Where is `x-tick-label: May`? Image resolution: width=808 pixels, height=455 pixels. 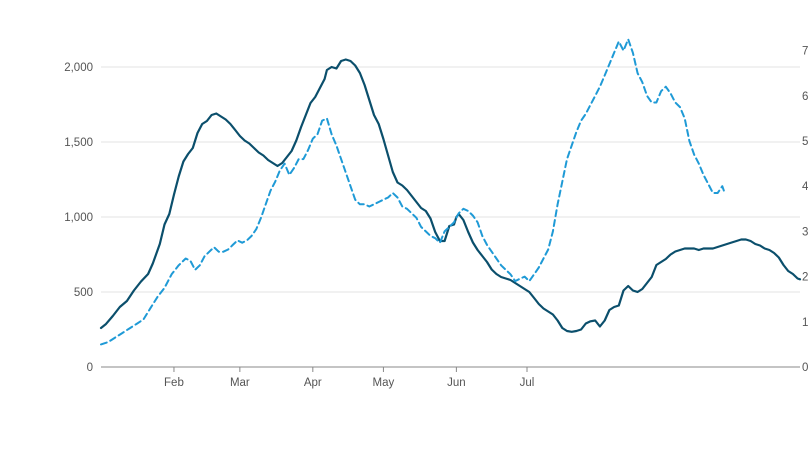 x-tick-label: May is located at coordinates (384, 383).